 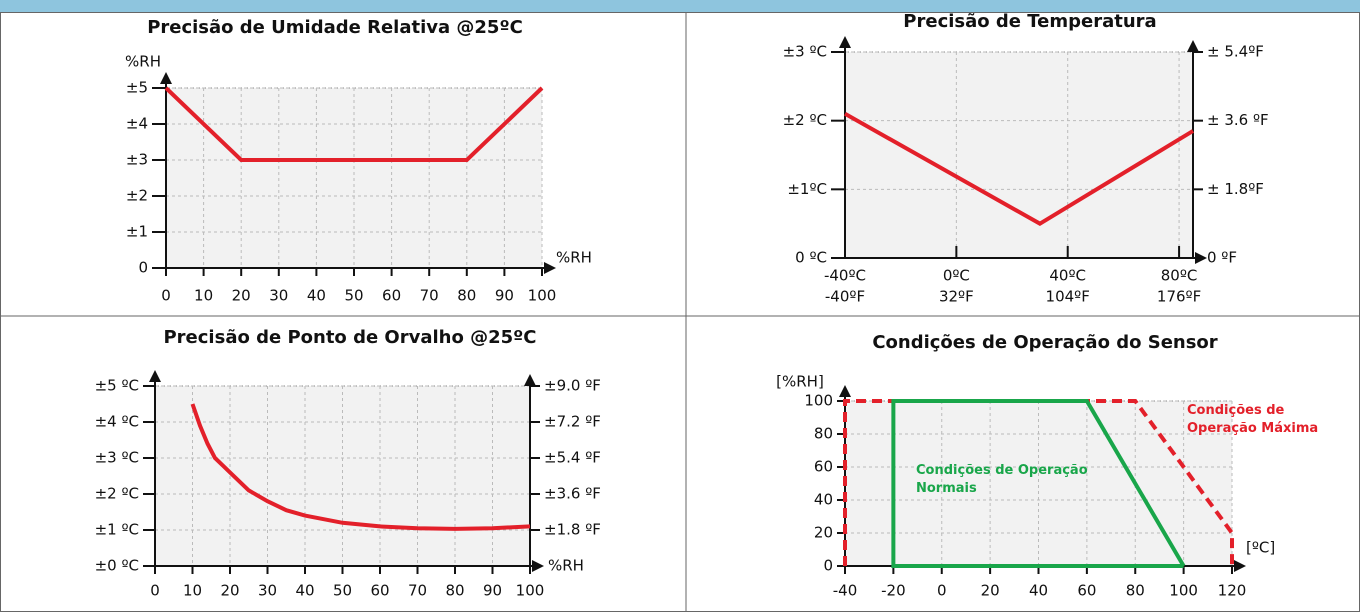 What do you see at coordinates (1253, 419) in the screenshot?
I see `series-label: Condições de Operação Máxima` at bounding box center [1253, 419].